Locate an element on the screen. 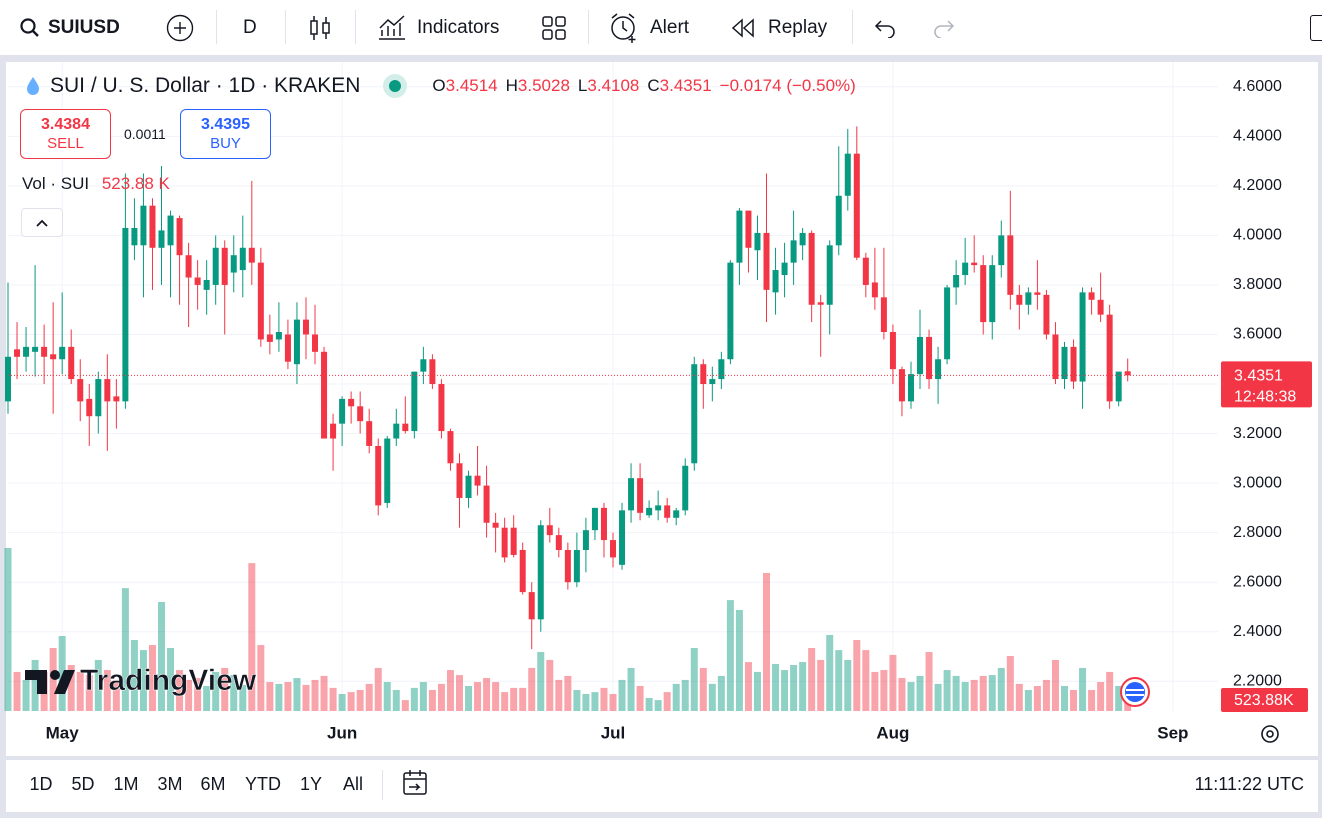  indicators-label: Indicators is located at coordinates (458, 27).